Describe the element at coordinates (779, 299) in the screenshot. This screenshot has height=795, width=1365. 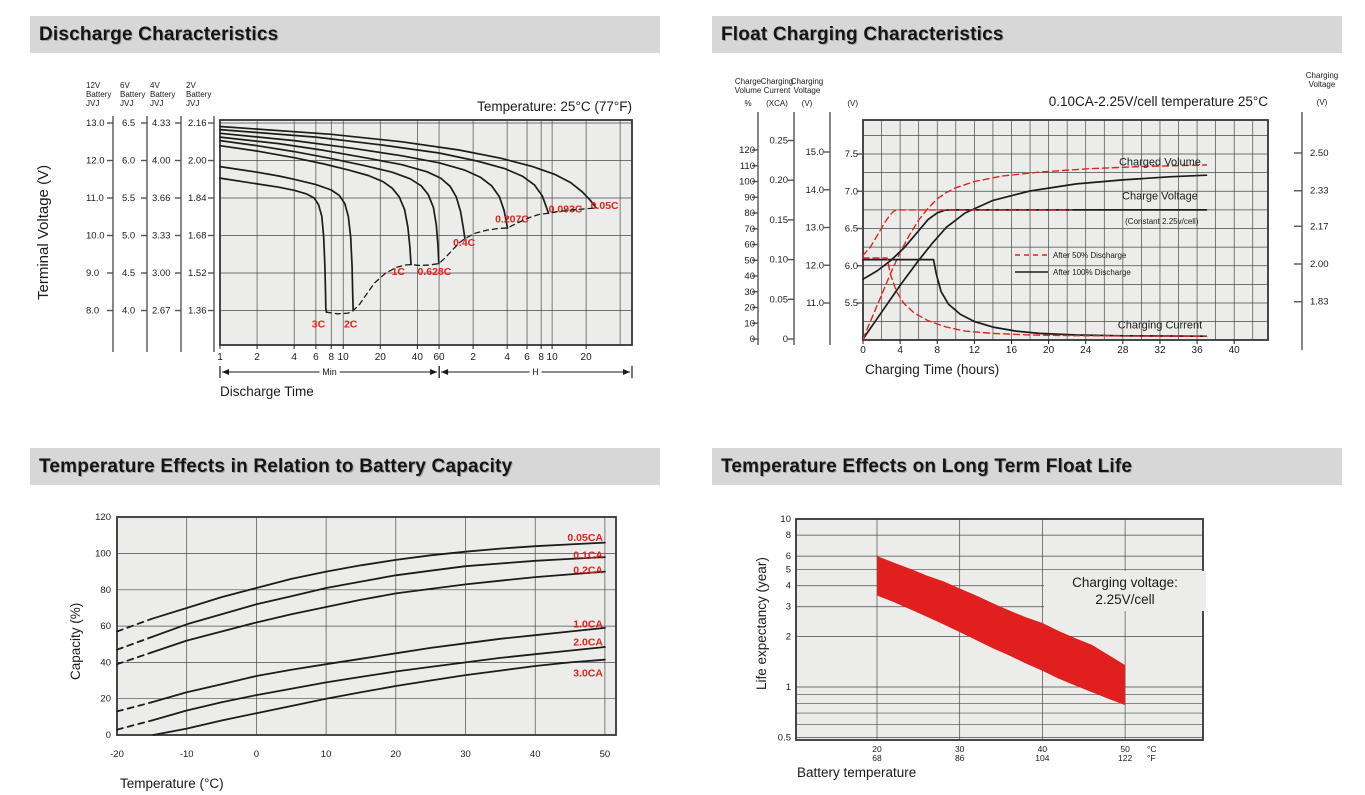
I see `svg-text: 0.05` at that location.